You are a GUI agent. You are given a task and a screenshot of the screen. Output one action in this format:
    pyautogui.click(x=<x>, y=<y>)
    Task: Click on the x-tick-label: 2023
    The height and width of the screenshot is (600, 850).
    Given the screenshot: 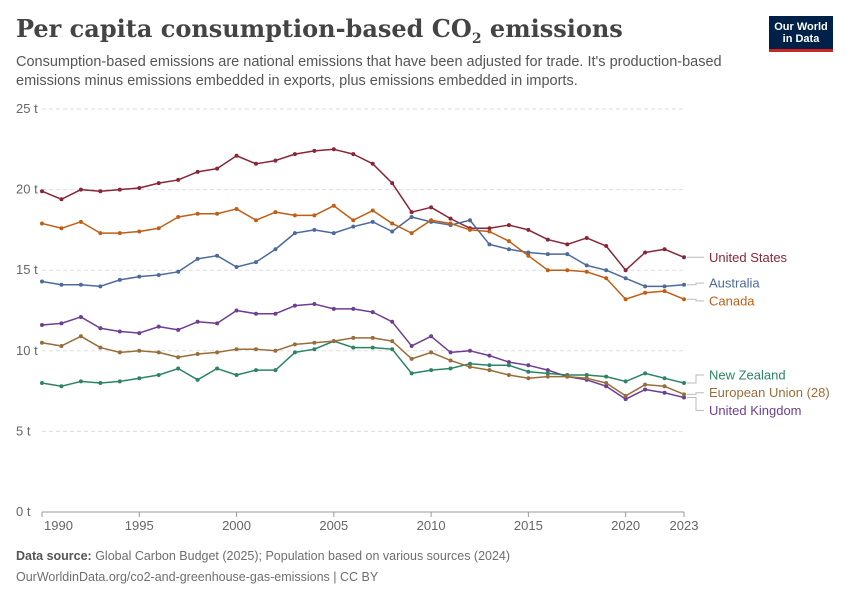 What is the action you would take?
    pyautogui.click(x=684, y=525)
    